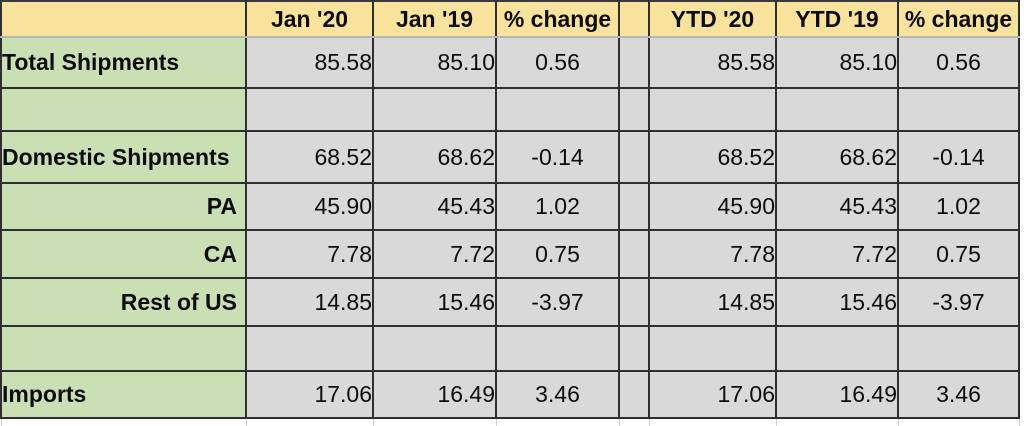 The height and width of the screenshot is (426, 1024). Describe the element at coordinates (557, 19) in the screenshot. I see `col-header-pct-change-month: % change` at that location.